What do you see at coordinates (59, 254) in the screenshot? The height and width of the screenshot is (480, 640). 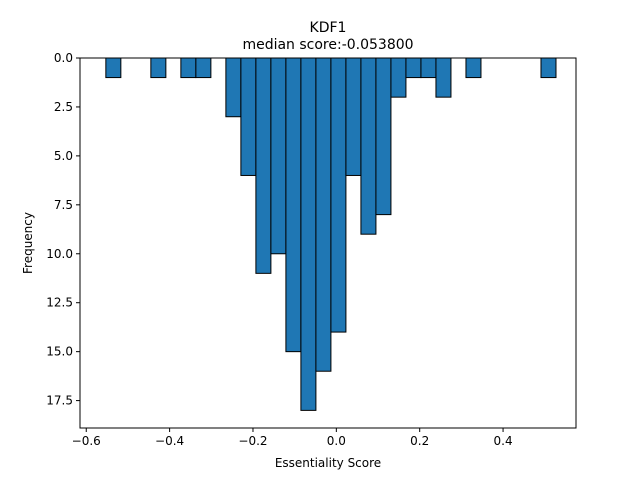 I see `y-tick-label: 10.0` at bounding box center [59, 254].